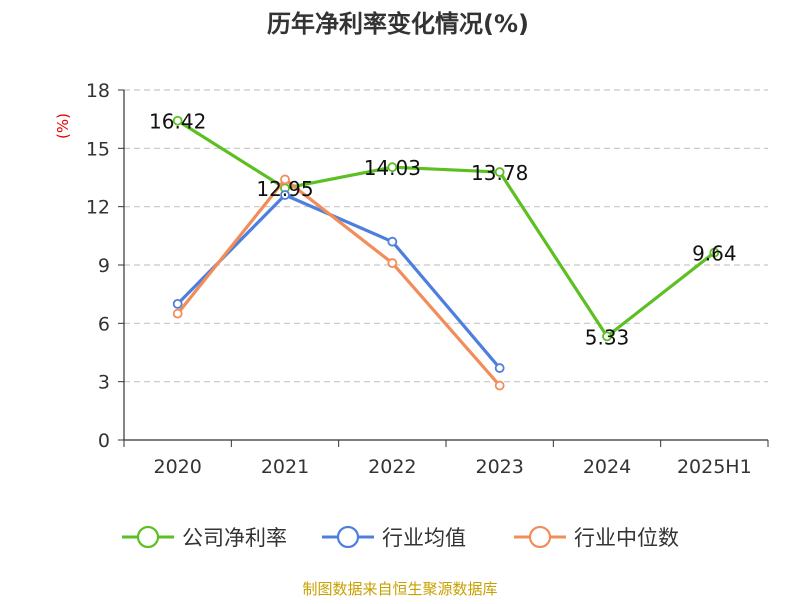 Image resolution: width=800 pixels, height=604 pixels. I want to click on data-label: 16.42, so click(177, 122).